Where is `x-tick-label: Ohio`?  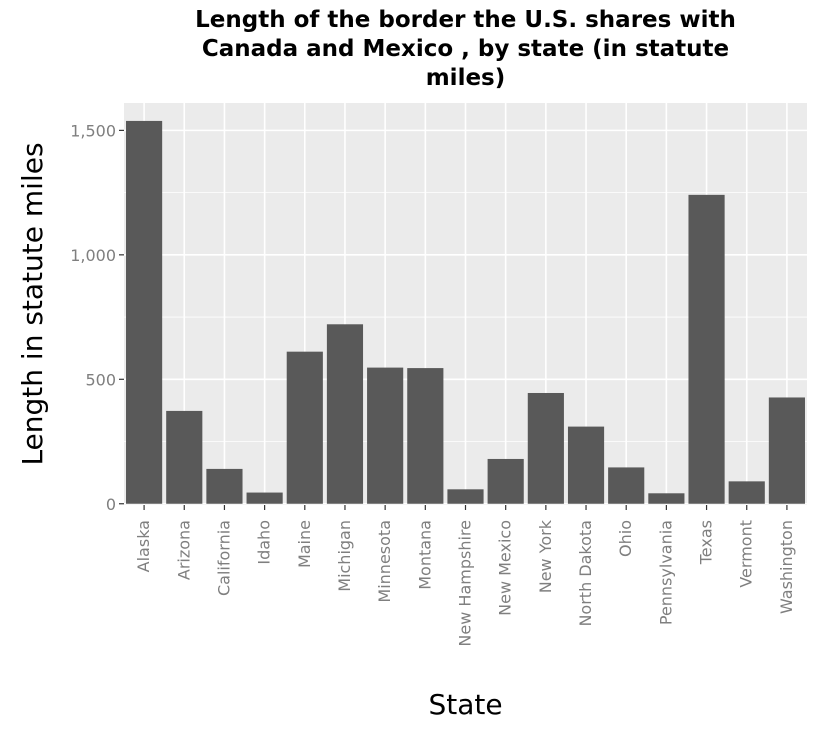
x-tick-label: Ohio is located at coordinates (625, 538).